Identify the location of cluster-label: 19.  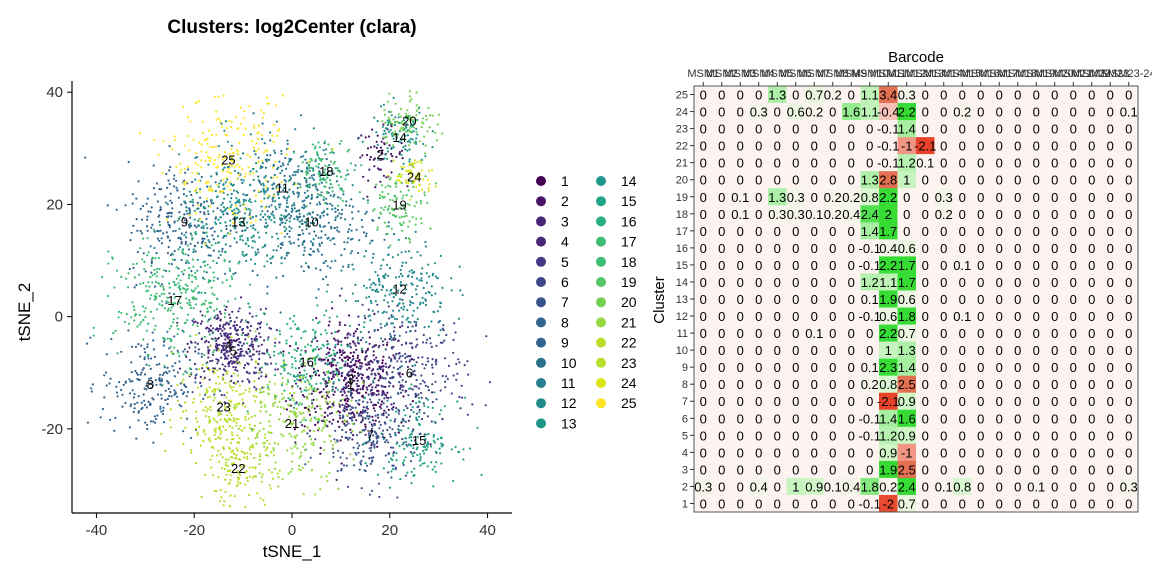
(399, 204).